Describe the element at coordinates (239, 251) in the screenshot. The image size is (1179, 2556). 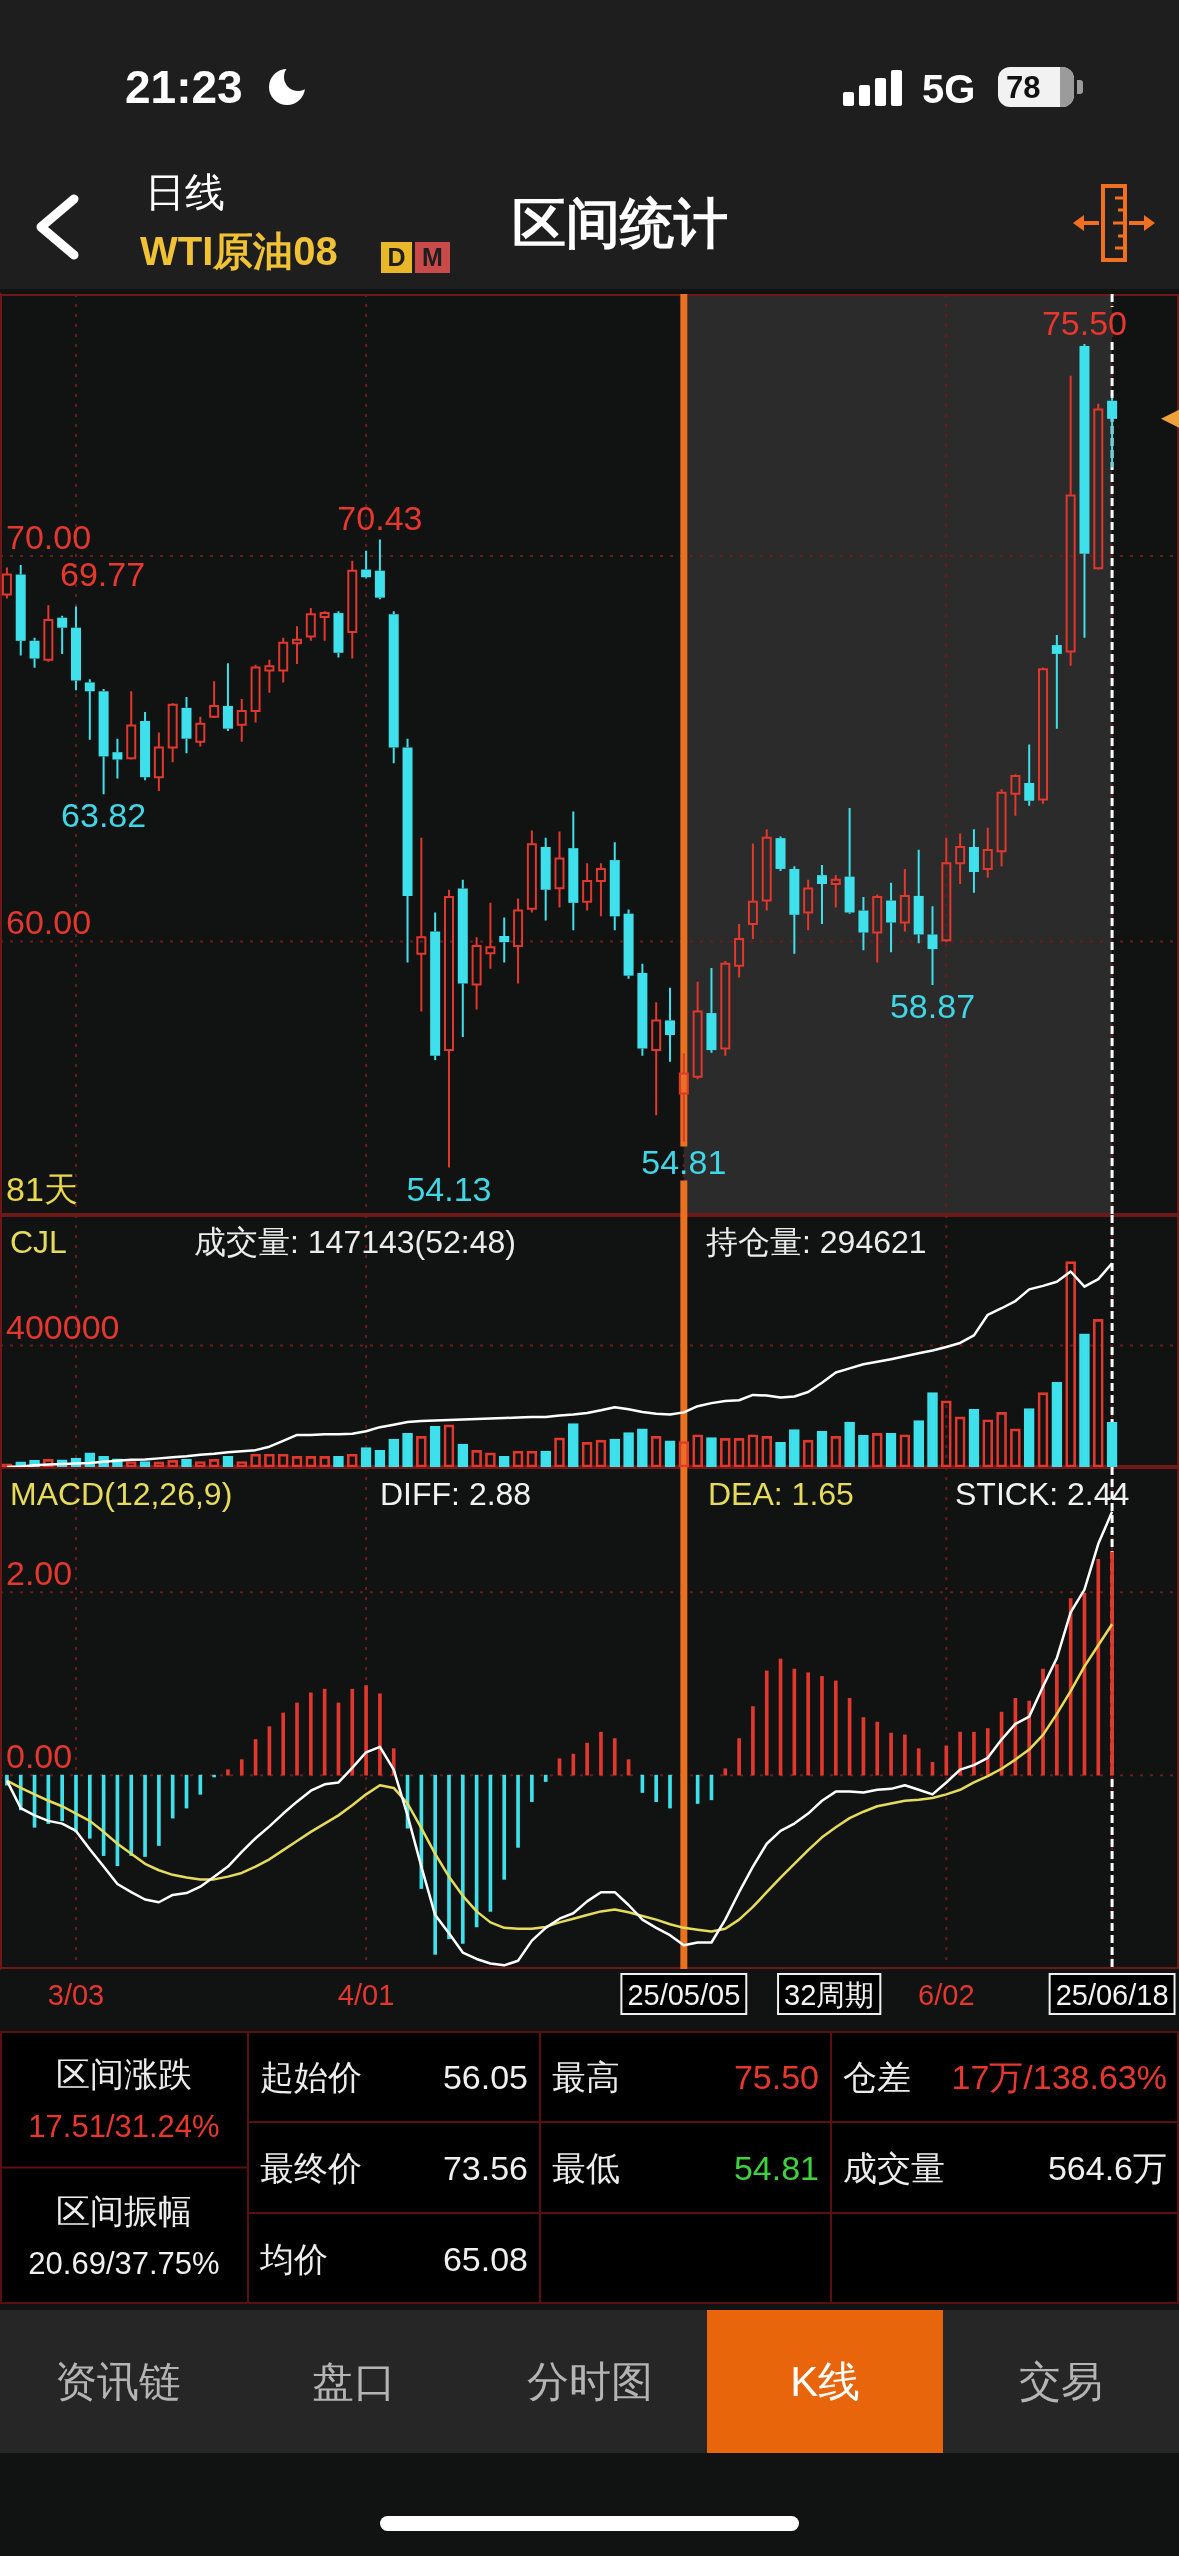
I see `text: WTI原油08` at that location.